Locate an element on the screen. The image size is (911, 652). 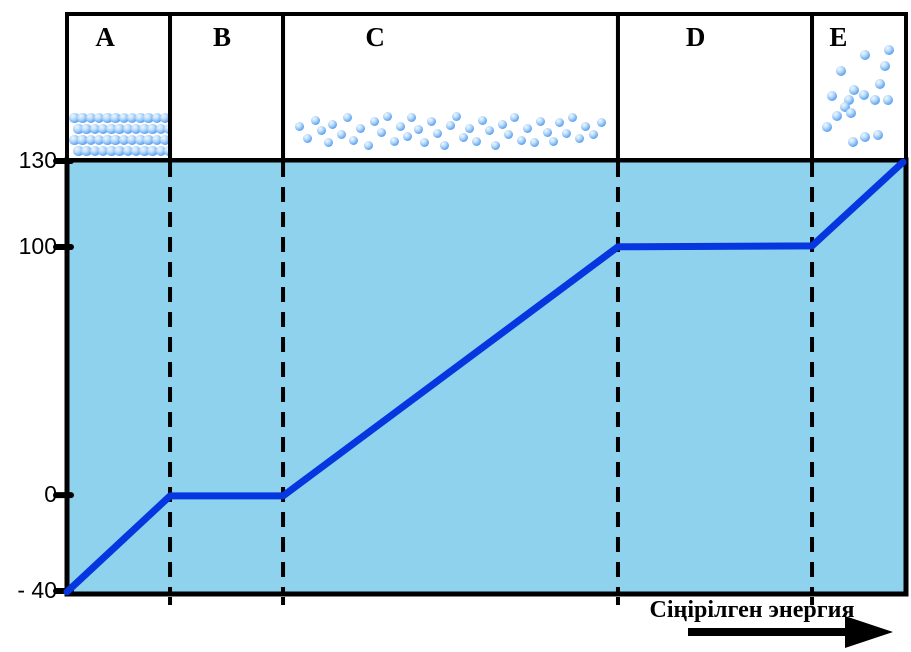
solid-particles-icon is located at coordinates (119, 87).